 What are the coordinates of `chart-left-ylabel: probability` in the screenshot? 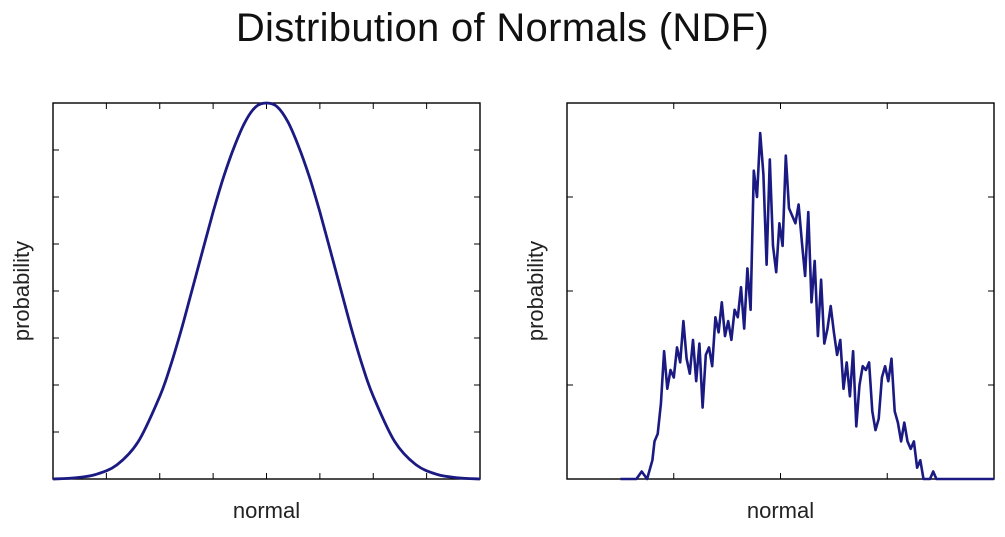 It's located at (21, 291).